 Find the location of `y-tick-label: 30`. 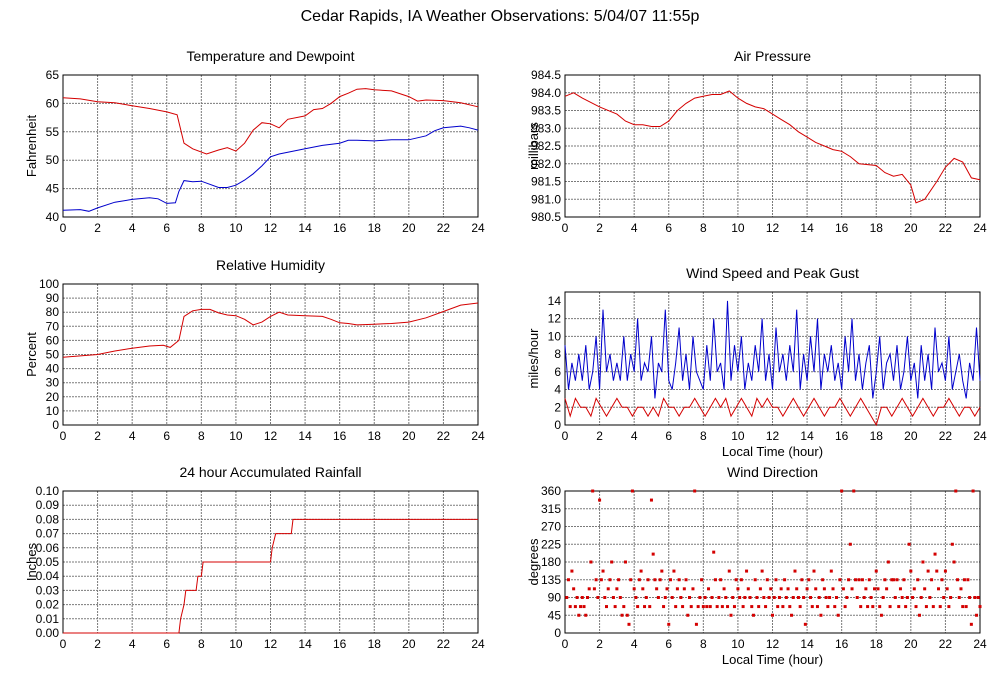

y-tick-label: 30 is located at coordinates (53, 383).